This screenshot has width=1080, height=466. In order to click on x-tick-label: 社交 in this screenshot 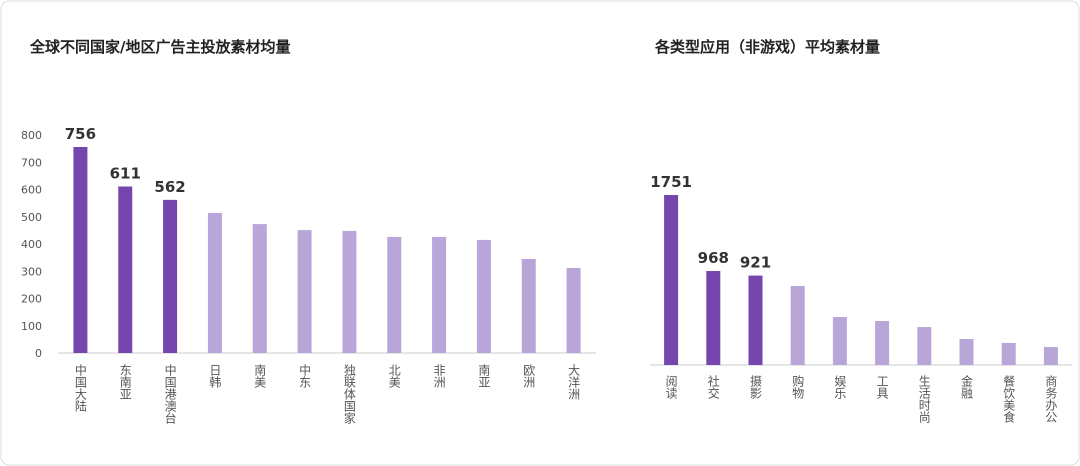, I will do `click(713, 387)`.